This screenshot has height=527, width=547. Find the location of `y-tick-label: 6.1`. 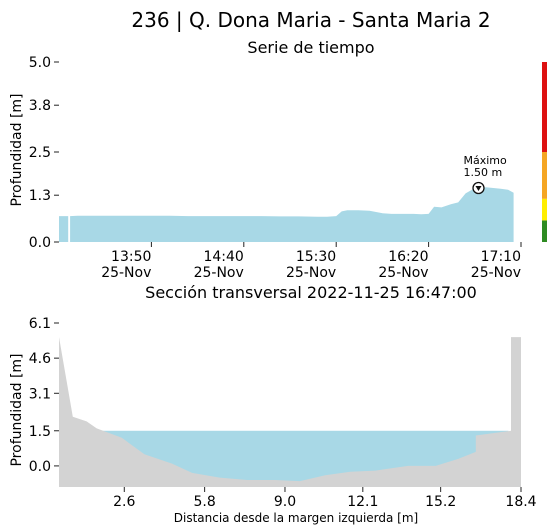

y-tick-label: 6.1 is located at coordinates (40, 324).